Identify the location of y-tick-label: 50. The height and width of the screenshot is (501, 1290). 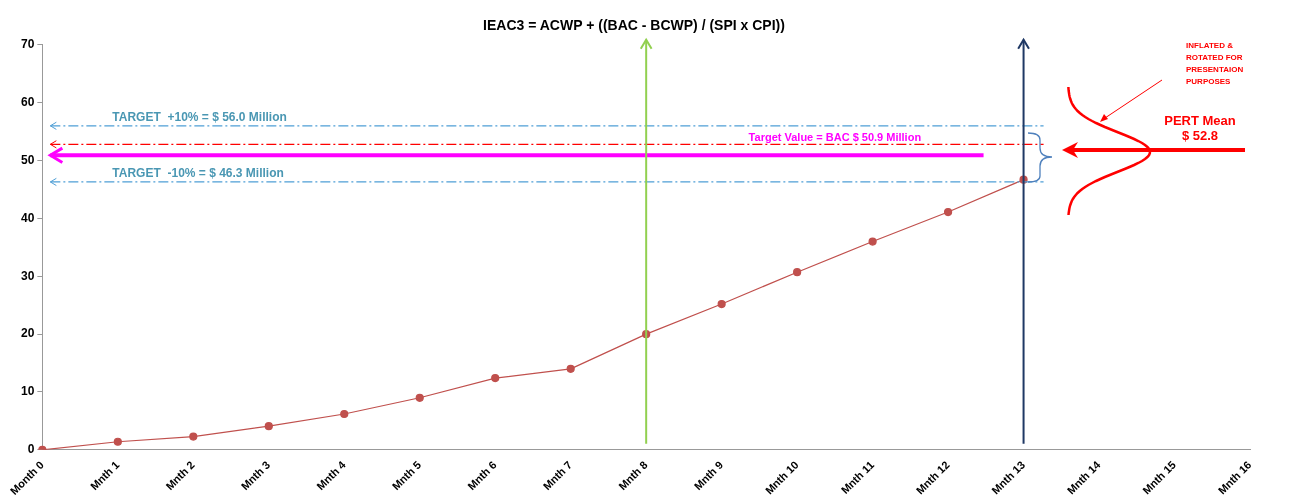
(27, 159).